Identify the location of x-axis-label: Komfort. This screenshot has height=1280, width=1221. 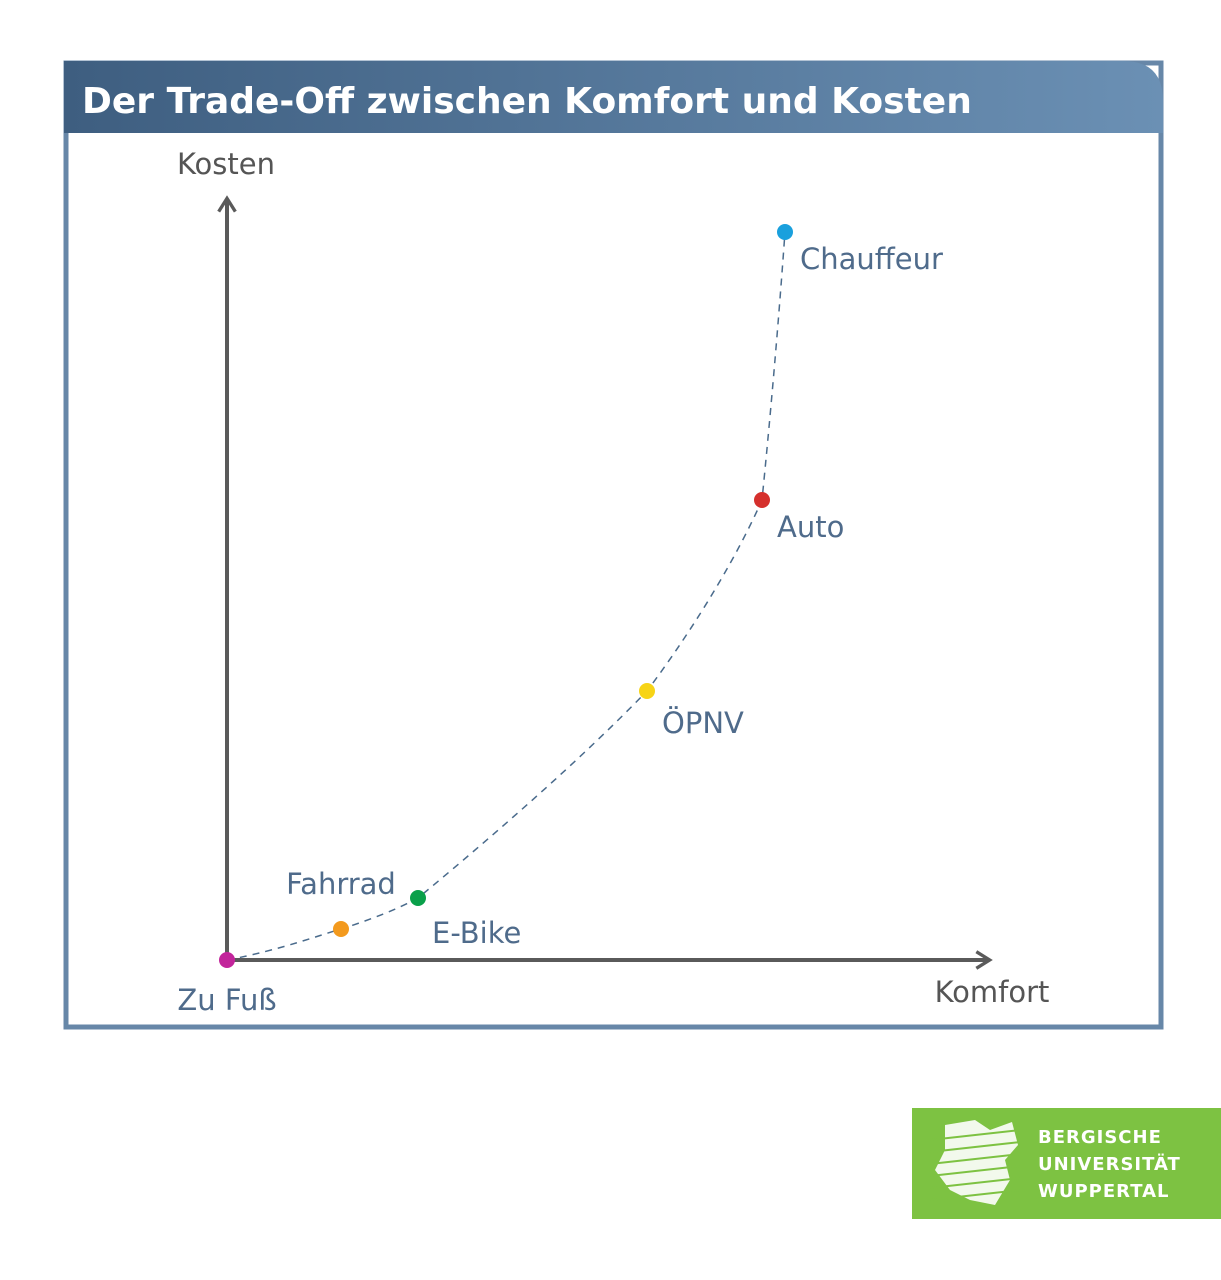
(992, 992).